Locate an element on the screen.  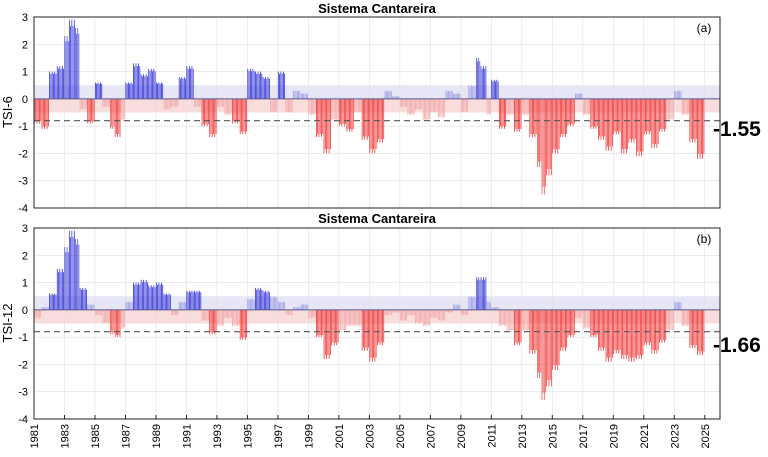
y-tick-label: 0 is located at coordinates (25, 311).